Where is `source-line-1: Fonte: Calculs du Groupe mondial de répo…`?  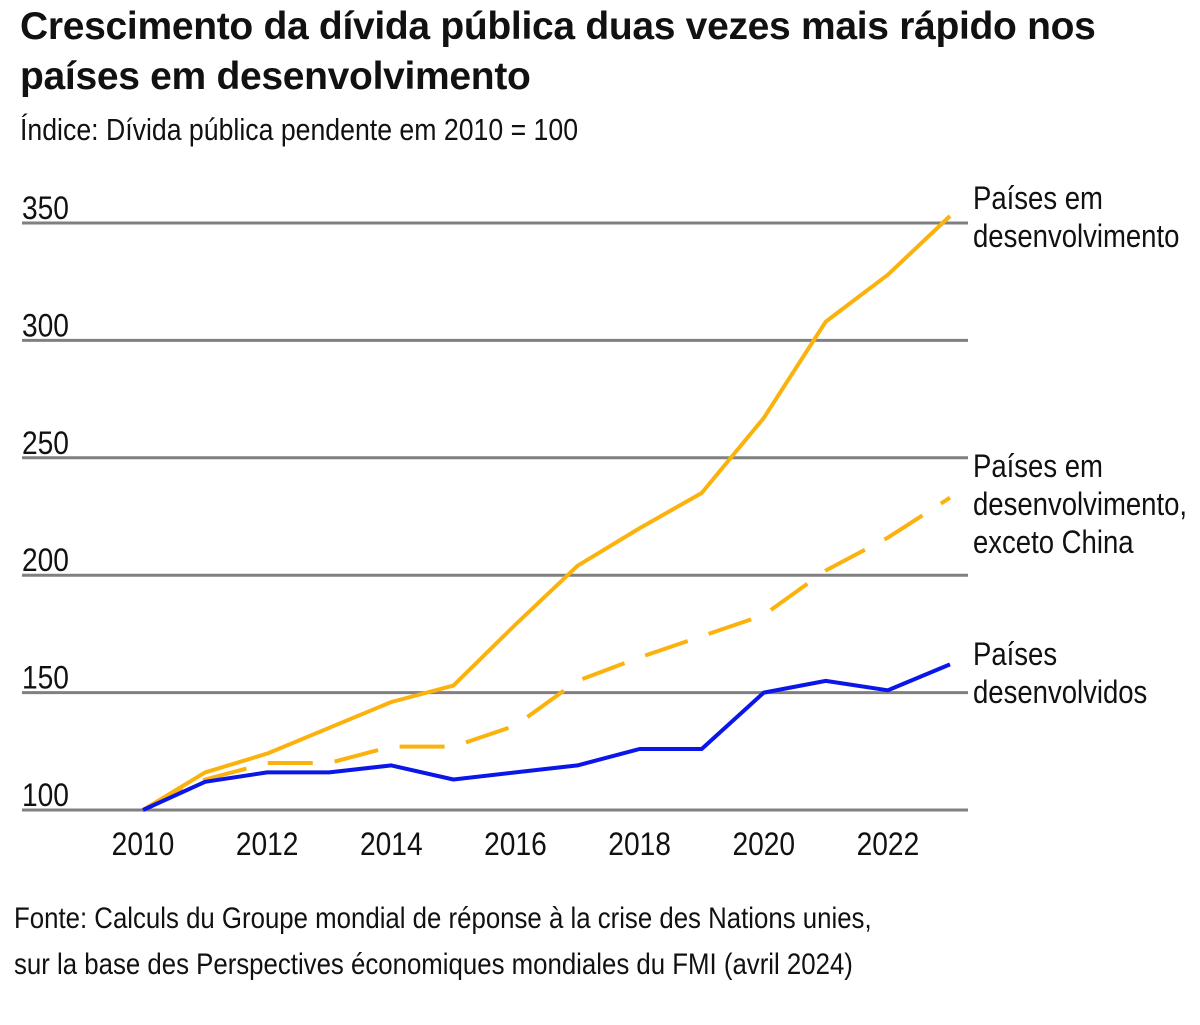
source-line-1: Fonte: Calculs du Groupe mondial de répo… is located at coordinates (443, 918).